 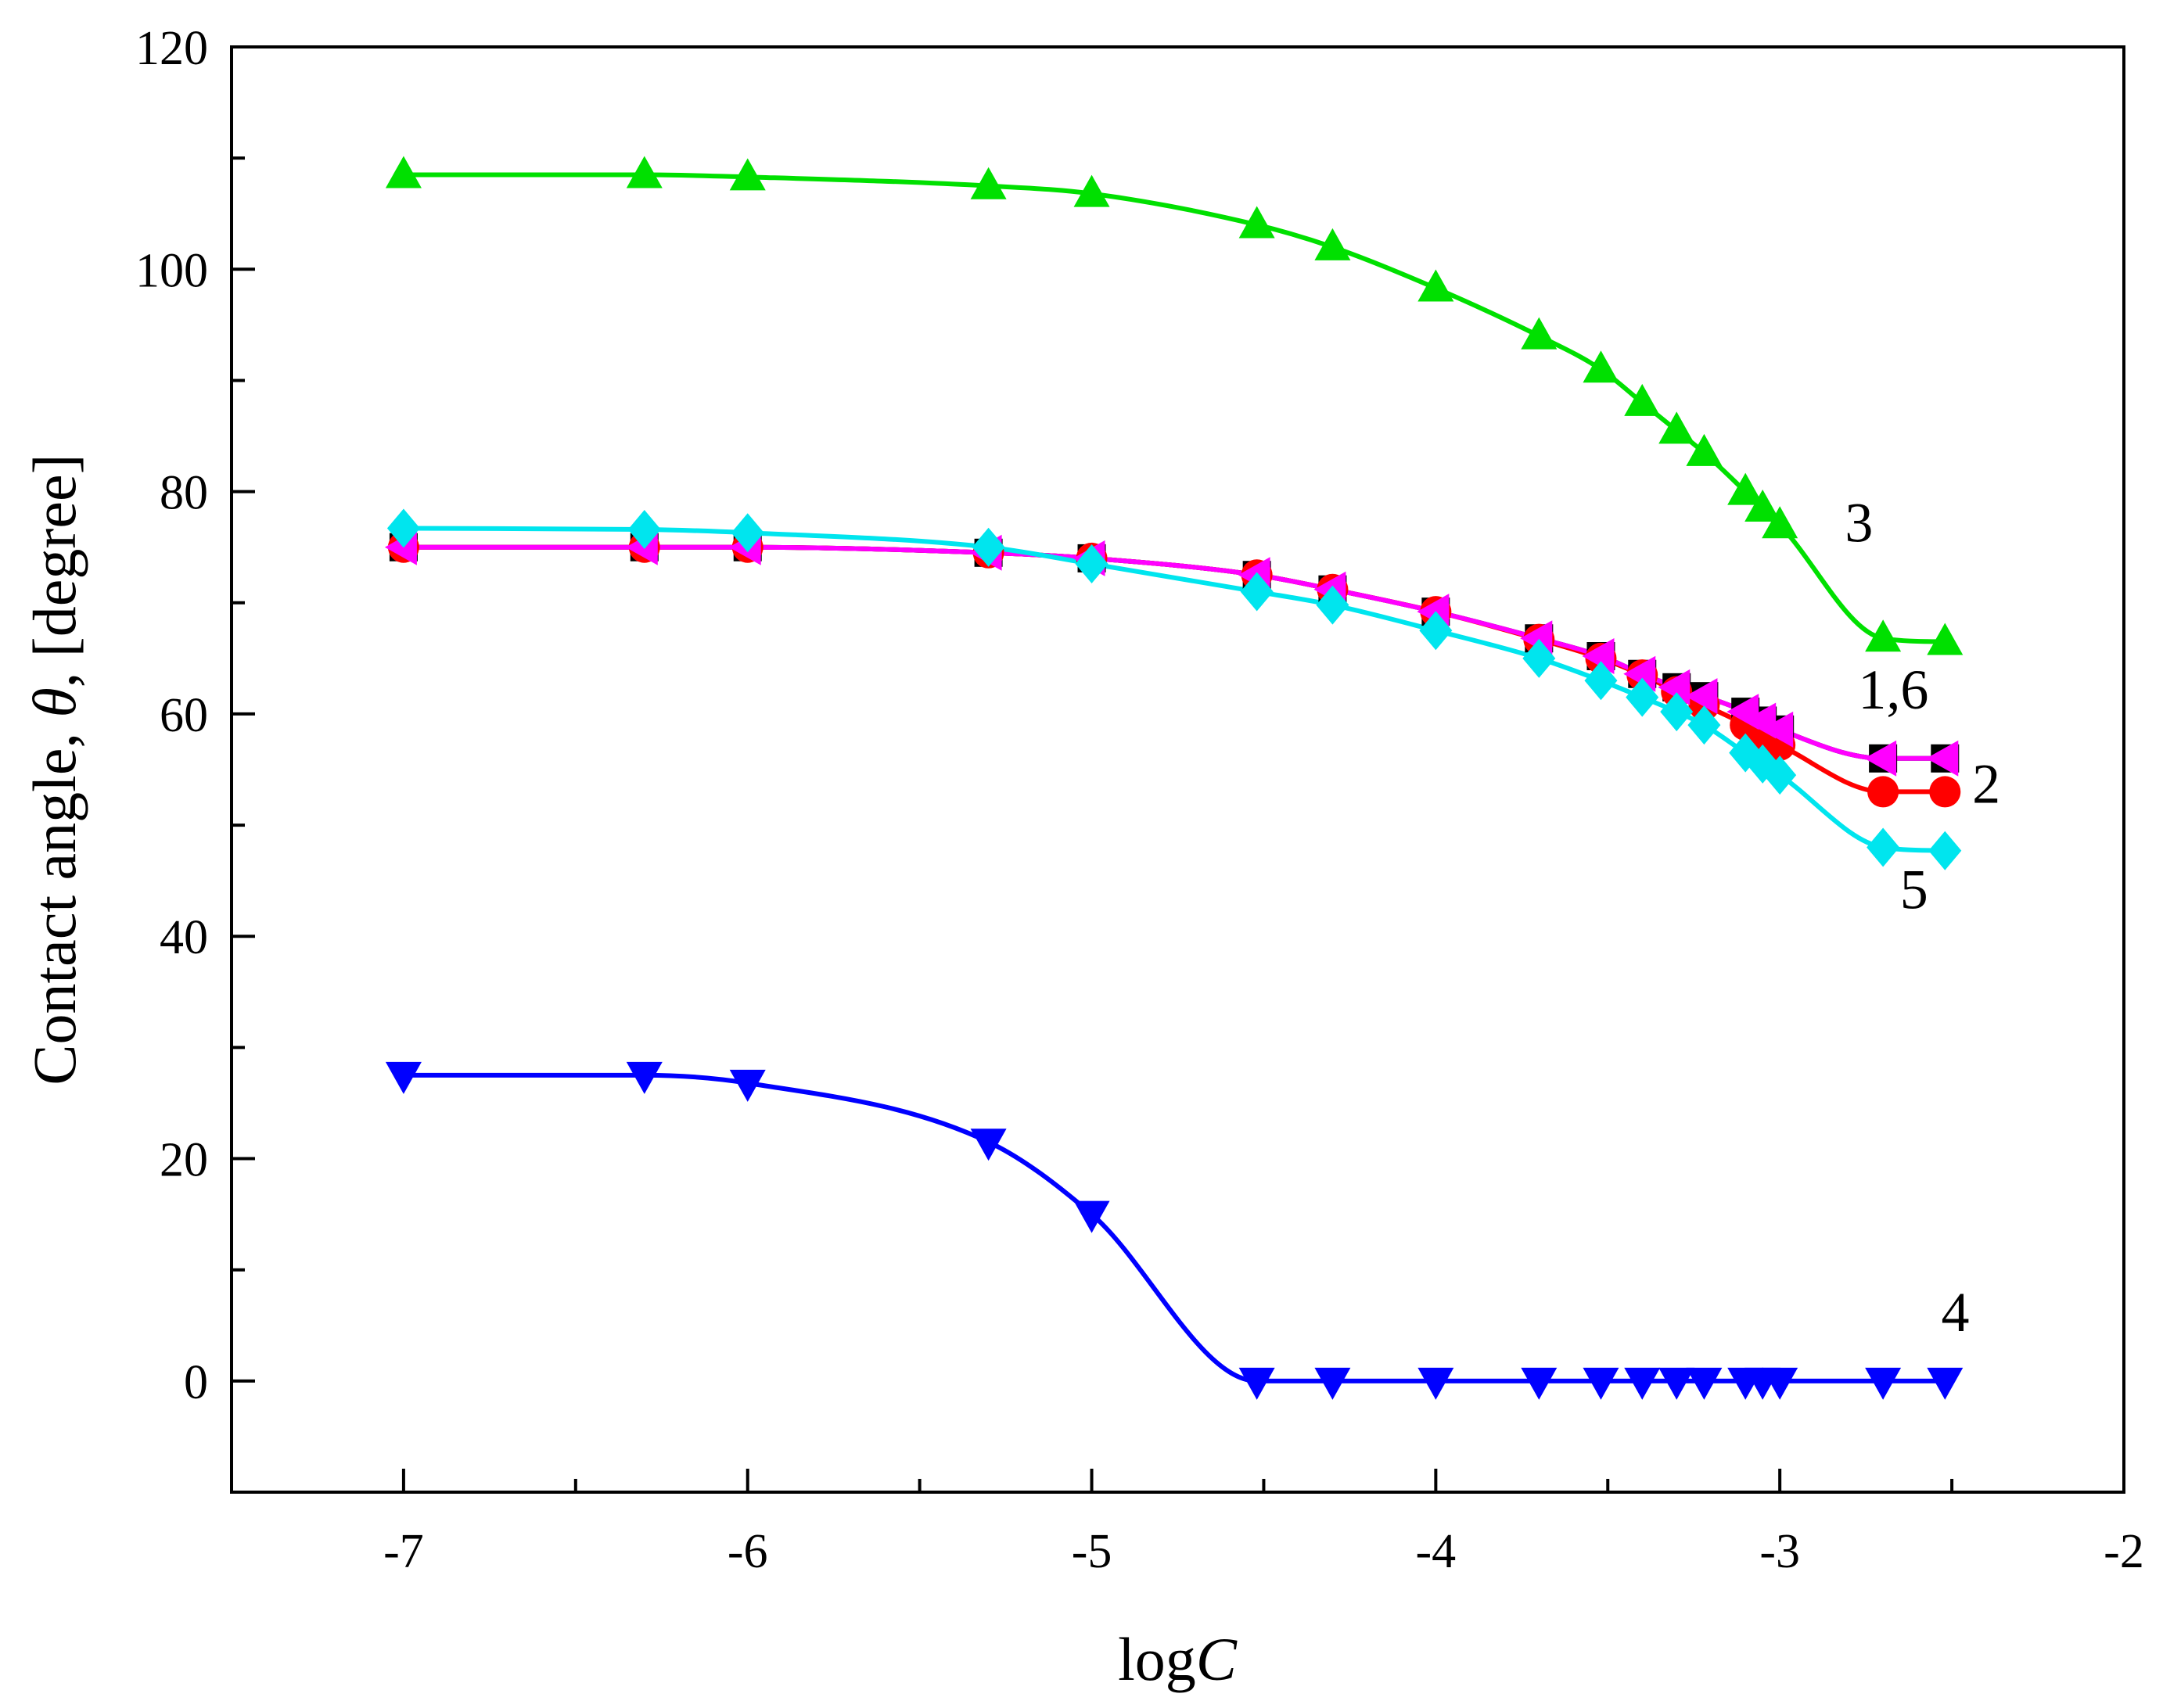 What do you see at coordinates (184, 715) in the screenshot?
I see `y-tick-label: 60` at bounding box center [184, 715].